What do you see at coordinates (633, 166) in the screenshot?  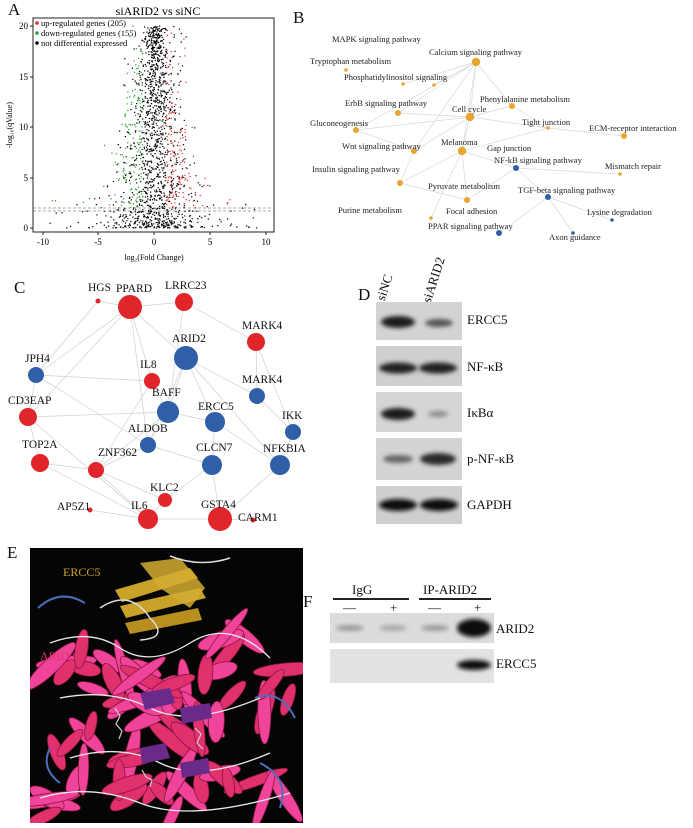 I see `pathway-label: Mismatch repair` at bounding box center [633, 166].